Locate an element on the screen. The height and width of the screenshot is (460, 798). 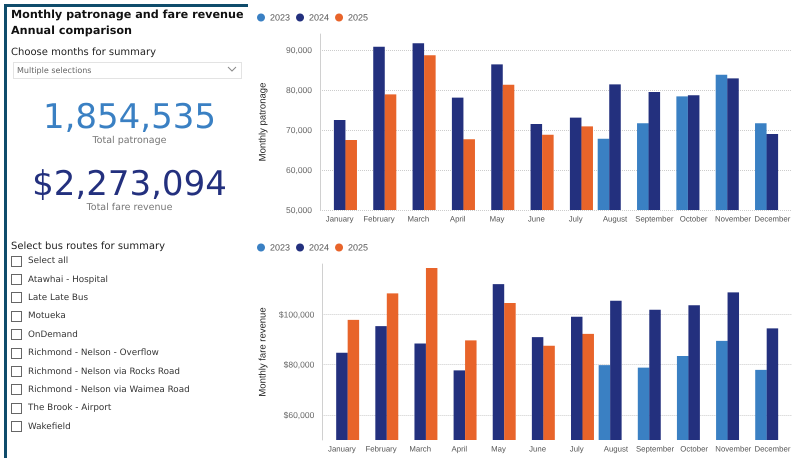
y-tick-label: $100,000 is located at coordinates (296, 314).